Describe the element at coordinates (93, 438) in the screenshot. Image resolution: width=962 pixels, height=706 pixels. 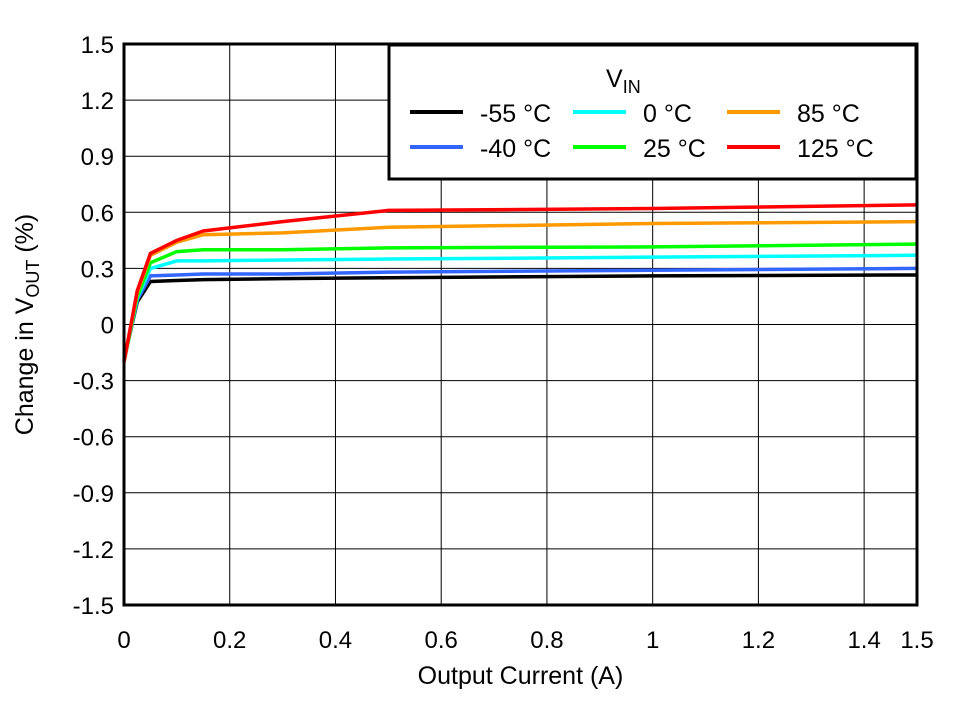
I see `y-tick-label: -0.6` at that location.